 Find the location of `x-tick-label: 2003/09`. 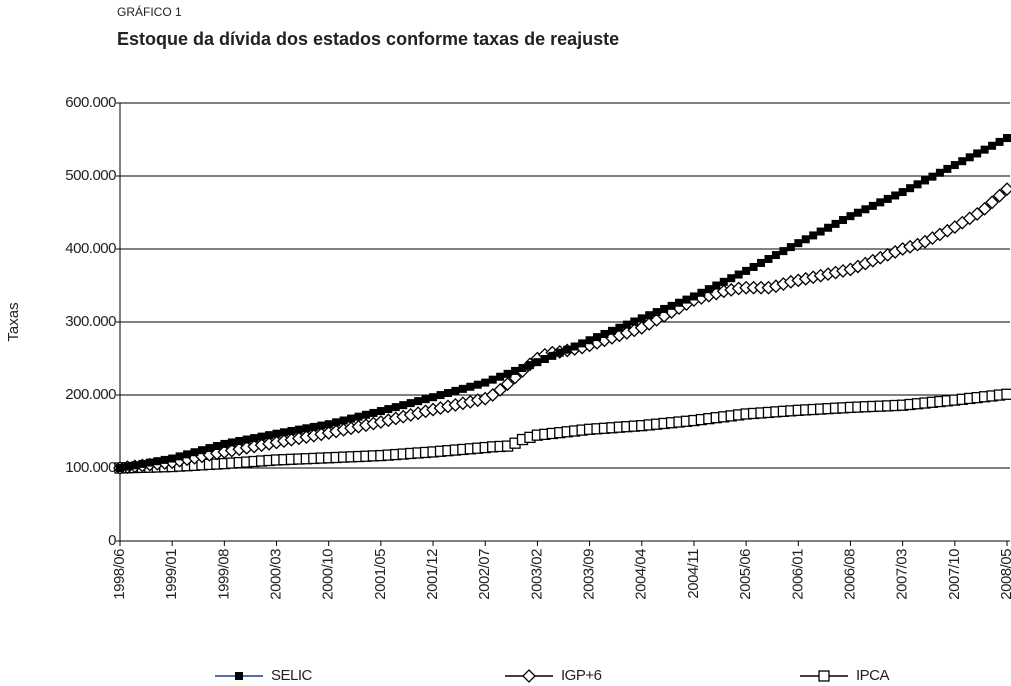

x-tick-label: 2003/09 is located at coordinates (589, 574).